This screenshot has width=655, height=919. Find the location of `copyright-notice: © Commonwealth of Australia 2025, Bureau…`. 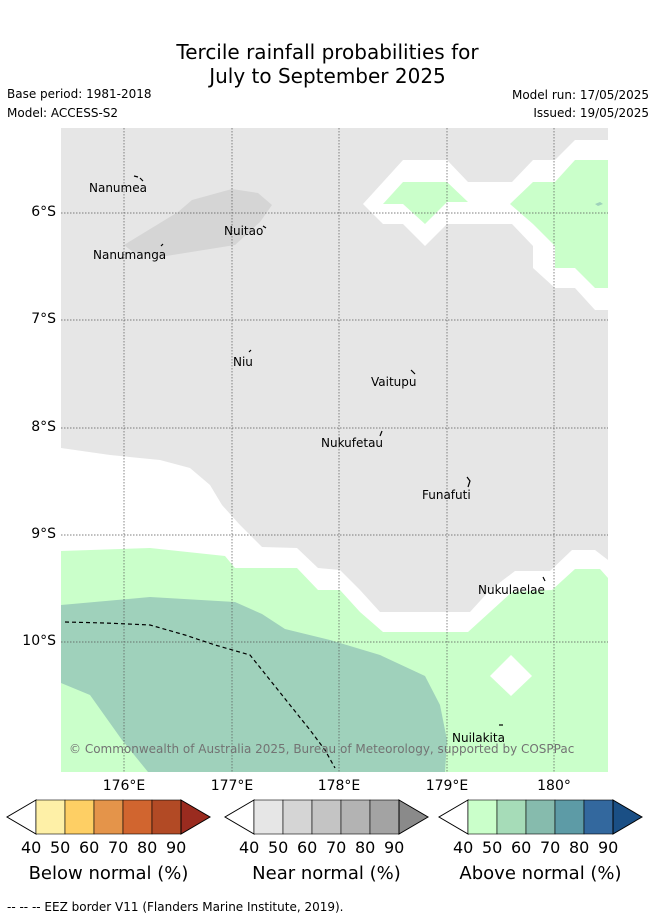

copyright-notice: © Commonwealth of Australia 2025, Bureau… is located at coordinates (322, 749).